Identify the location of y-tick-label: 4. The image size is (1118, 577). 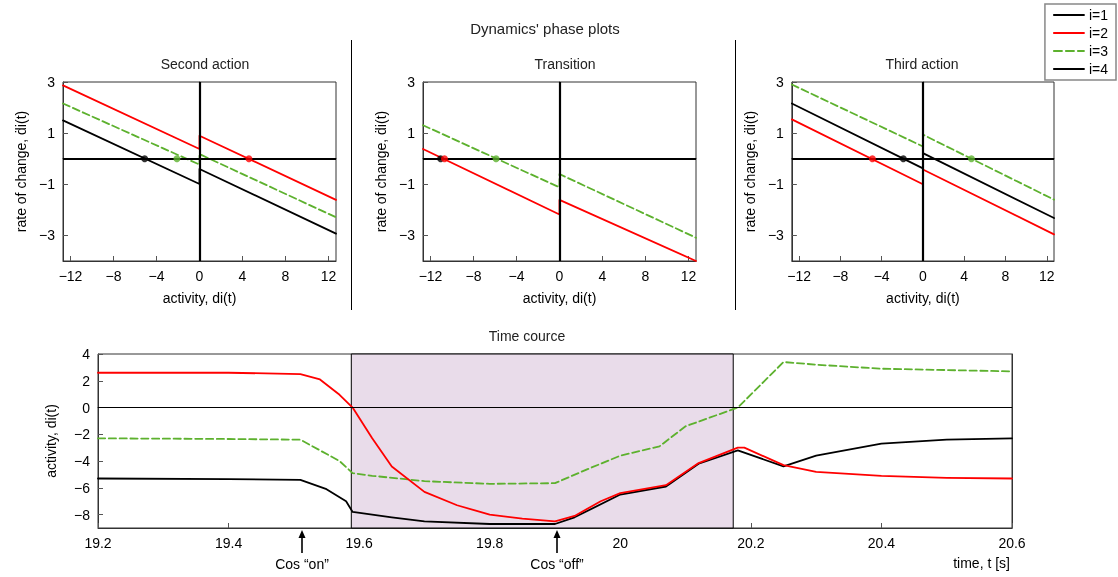
(86, 354).